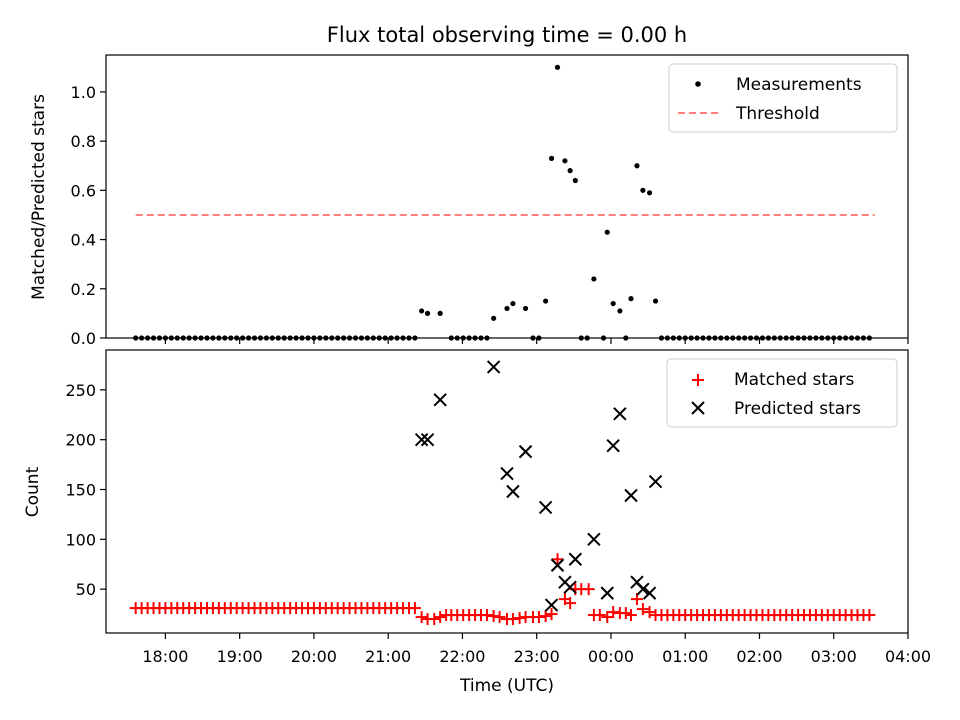 This screenshot has width=960, height=720. I want to click on bottom-y-tick-label: 50, so click(86, 589).